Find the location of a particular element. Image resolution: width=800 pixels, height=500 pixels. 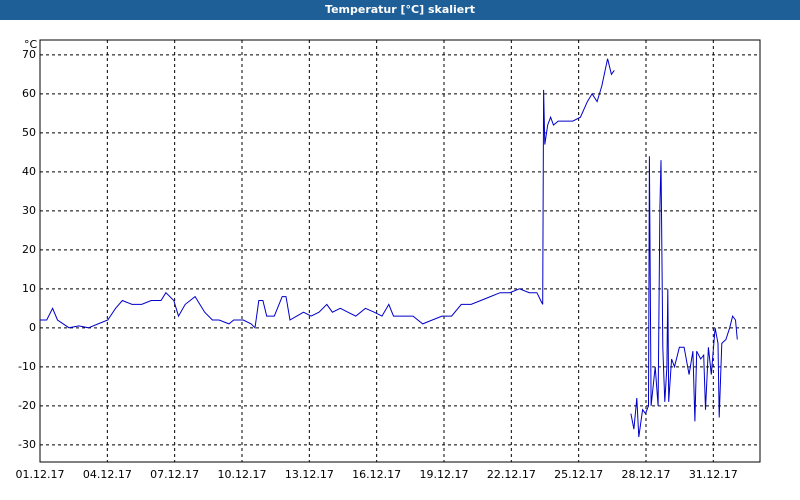

y-tick-label: 0 is located at coordinates (32, 327).